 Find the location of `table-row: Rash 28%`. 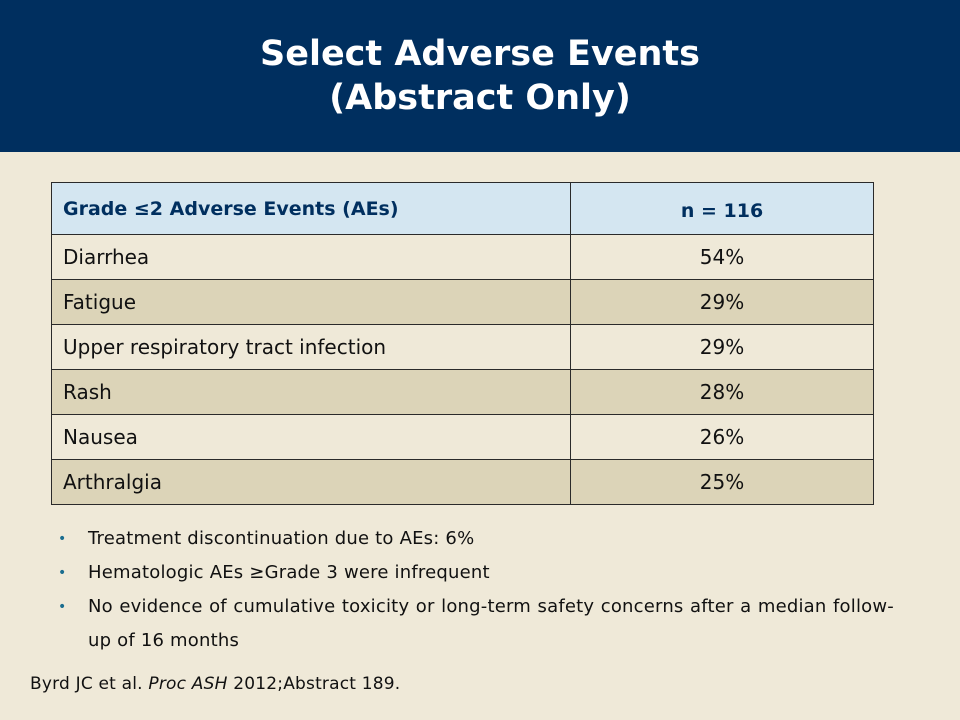

table-row: Rash 28% is located at coordinates (462, 392).